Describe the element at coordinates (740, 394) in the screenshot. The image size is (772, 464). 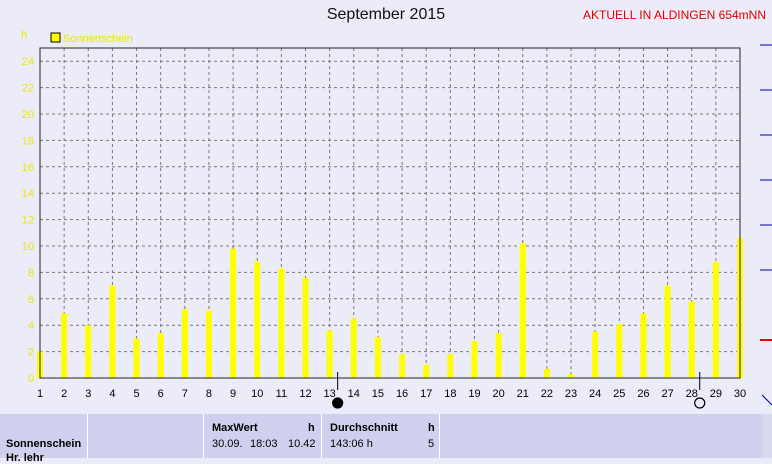
I see `x-tick-label: 30` at that location.